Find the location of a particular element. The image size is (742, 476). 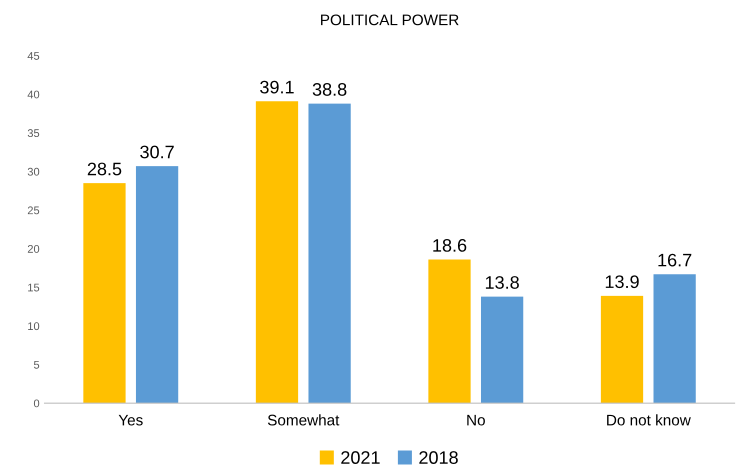

y-tick-label: 20 is located at coordinates (34, 249).